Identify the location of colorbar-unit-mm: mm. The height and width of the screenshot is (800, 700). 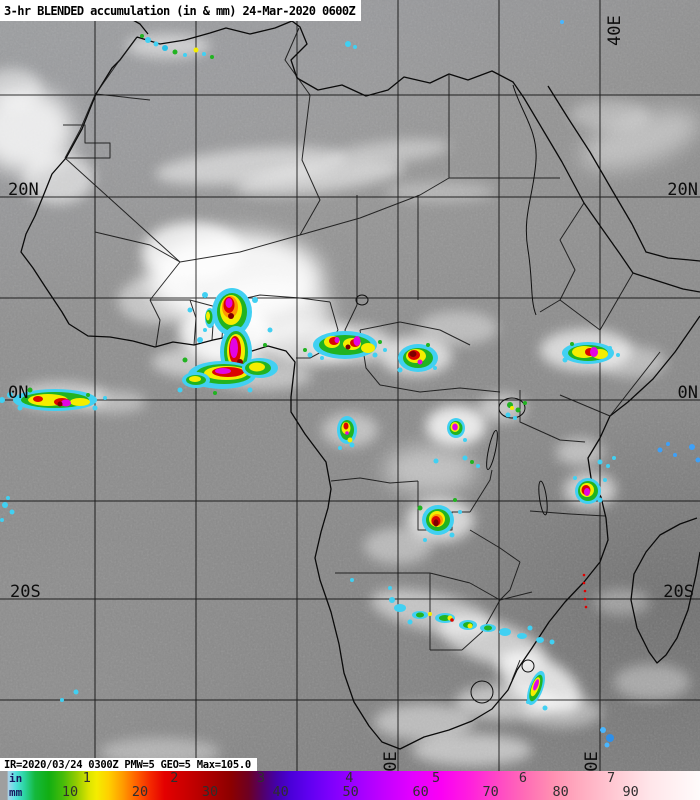
(16, 792).